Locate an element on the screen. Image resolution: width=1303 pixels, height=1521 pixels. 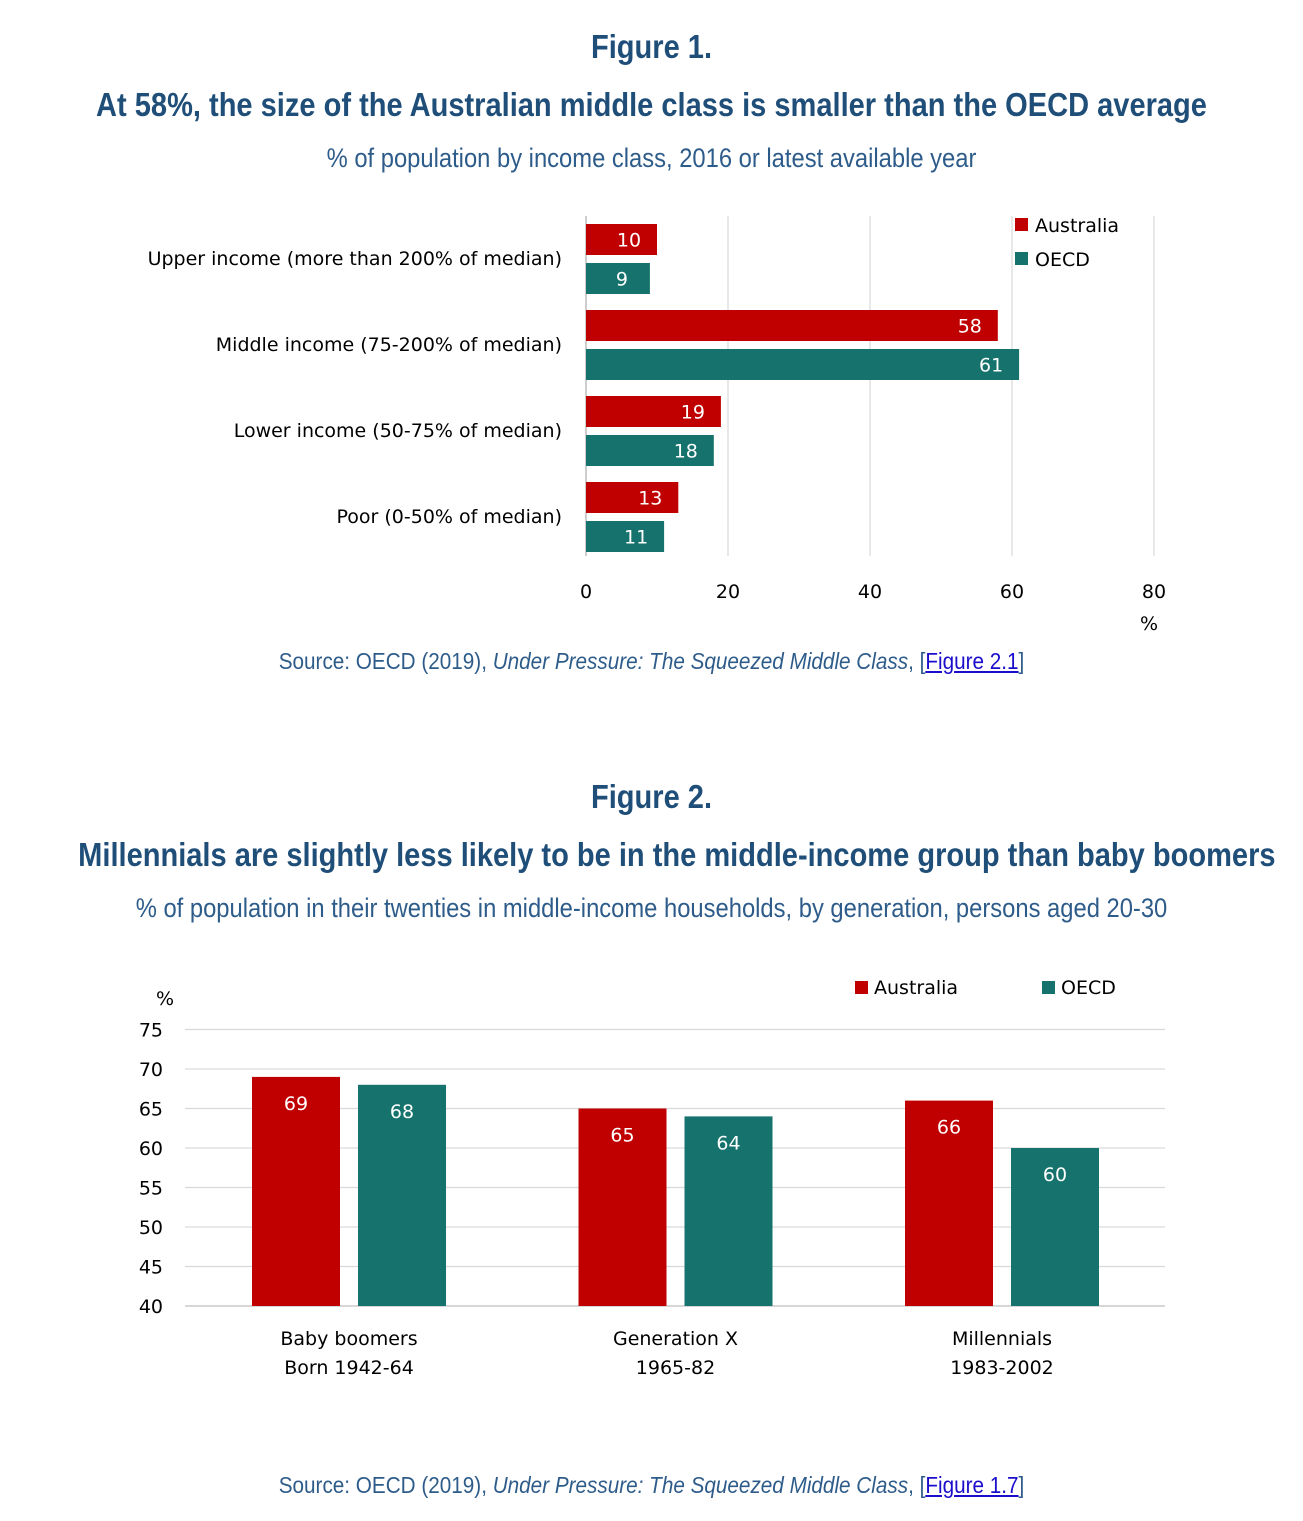
y-tick-label: 65 is located at coordinates (151, 1110).